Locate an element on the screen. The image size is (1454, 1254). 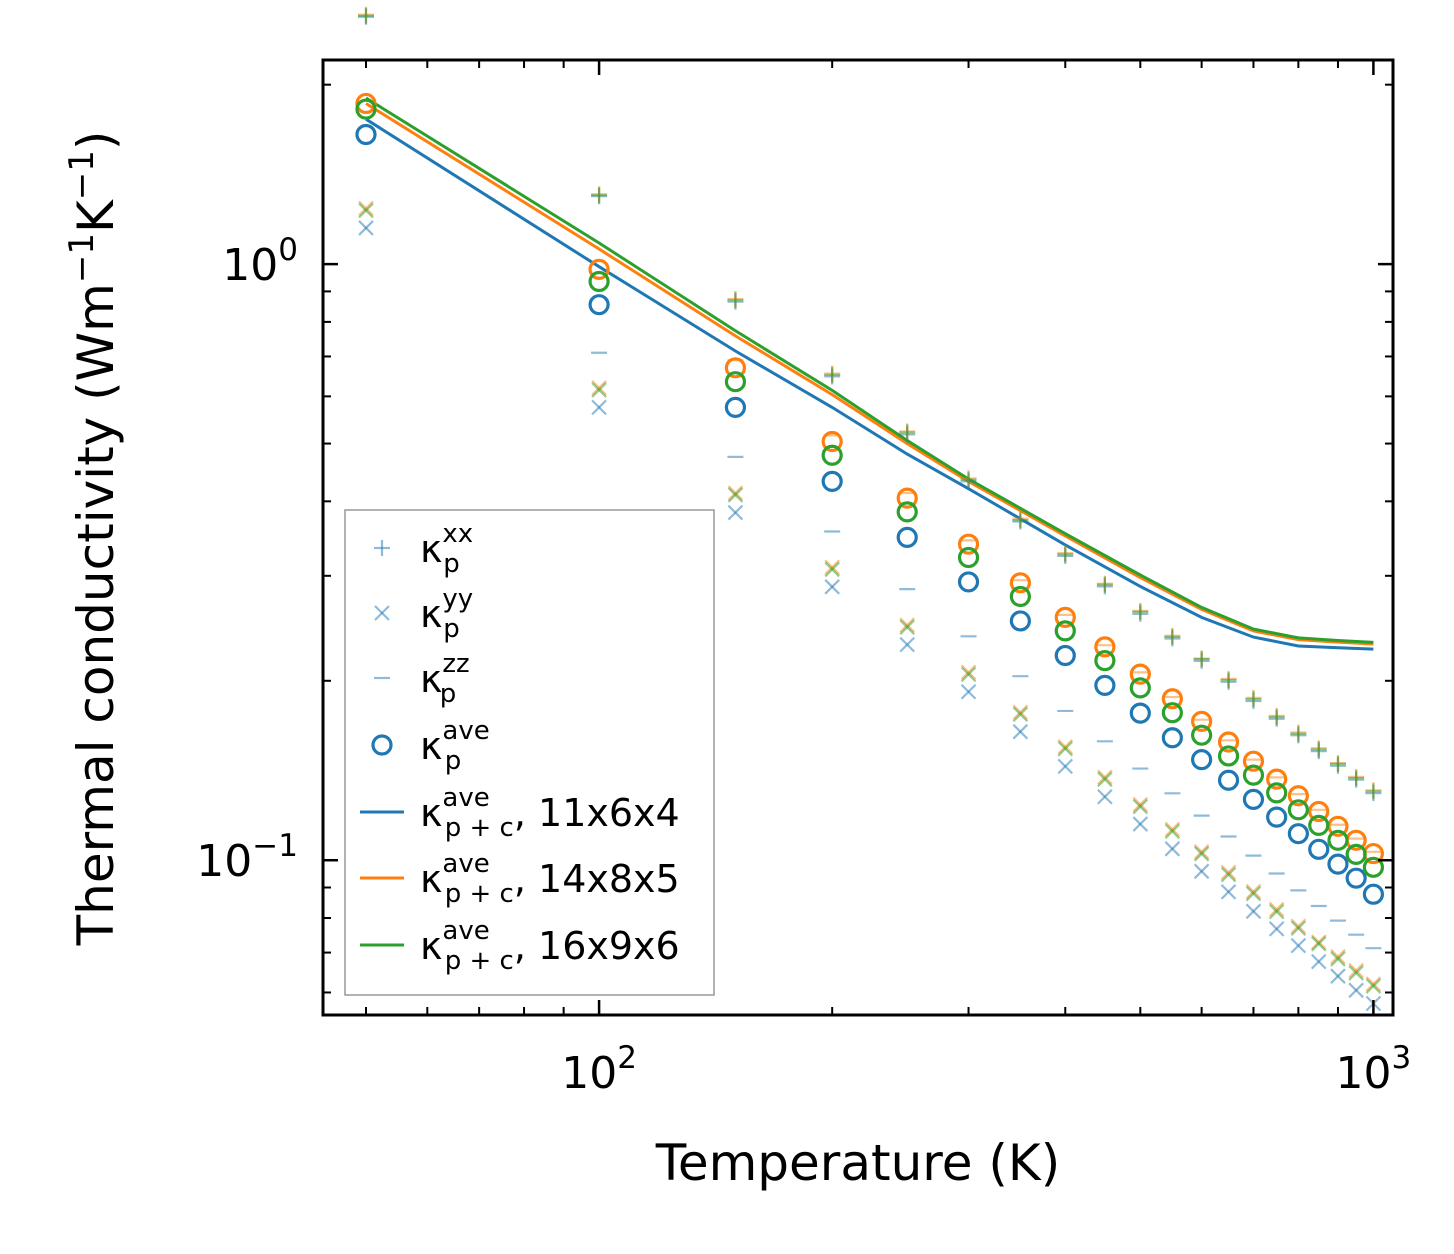
legend-label-6: κave p + c, 16x9x6 is located at coordinates (550, 946).